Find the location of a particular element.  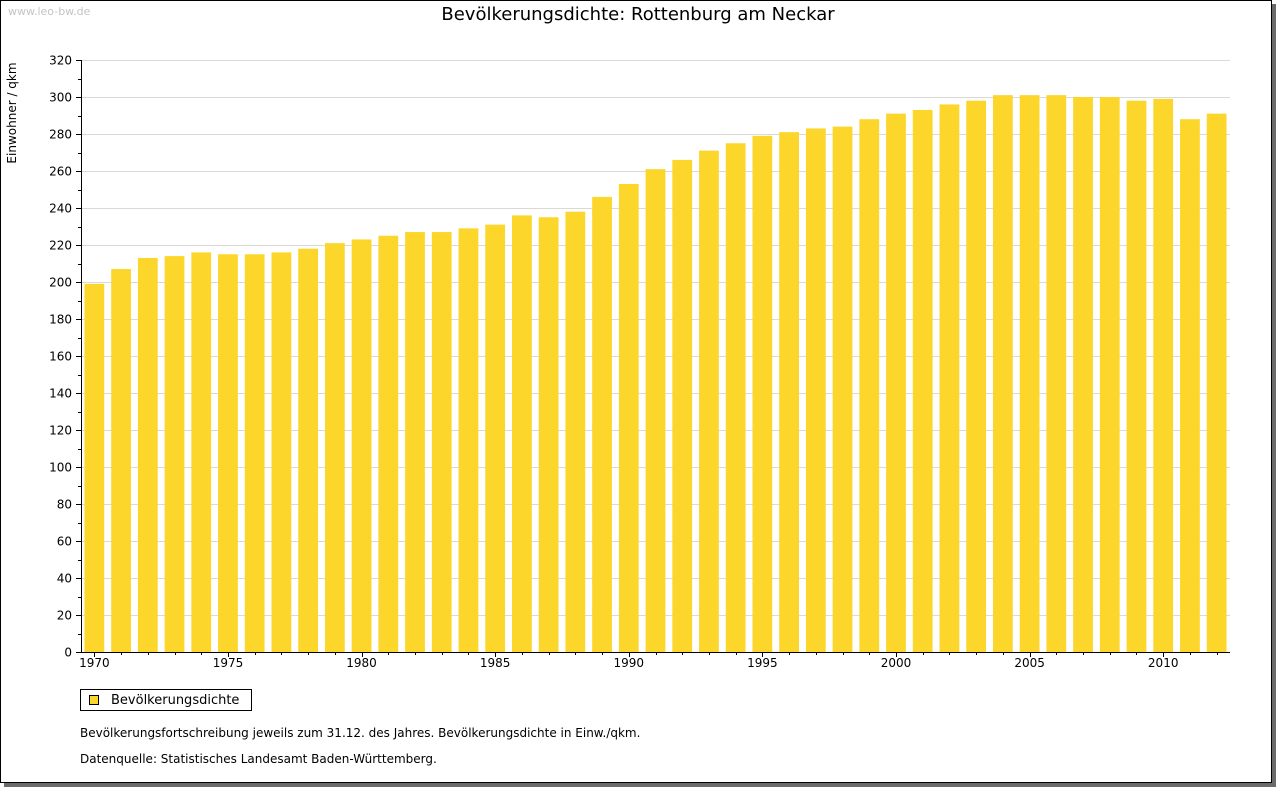

bar-1991 is located at coordinates (655, 410).